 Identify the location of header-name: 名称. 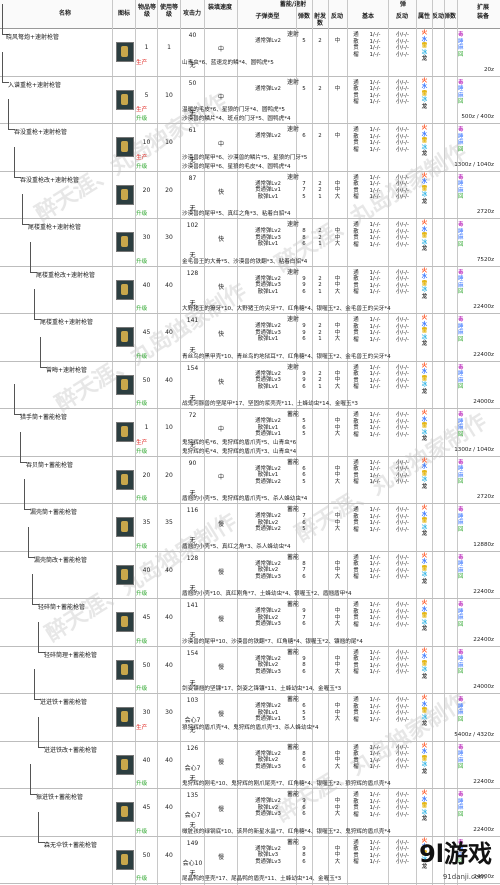
(64, 13).